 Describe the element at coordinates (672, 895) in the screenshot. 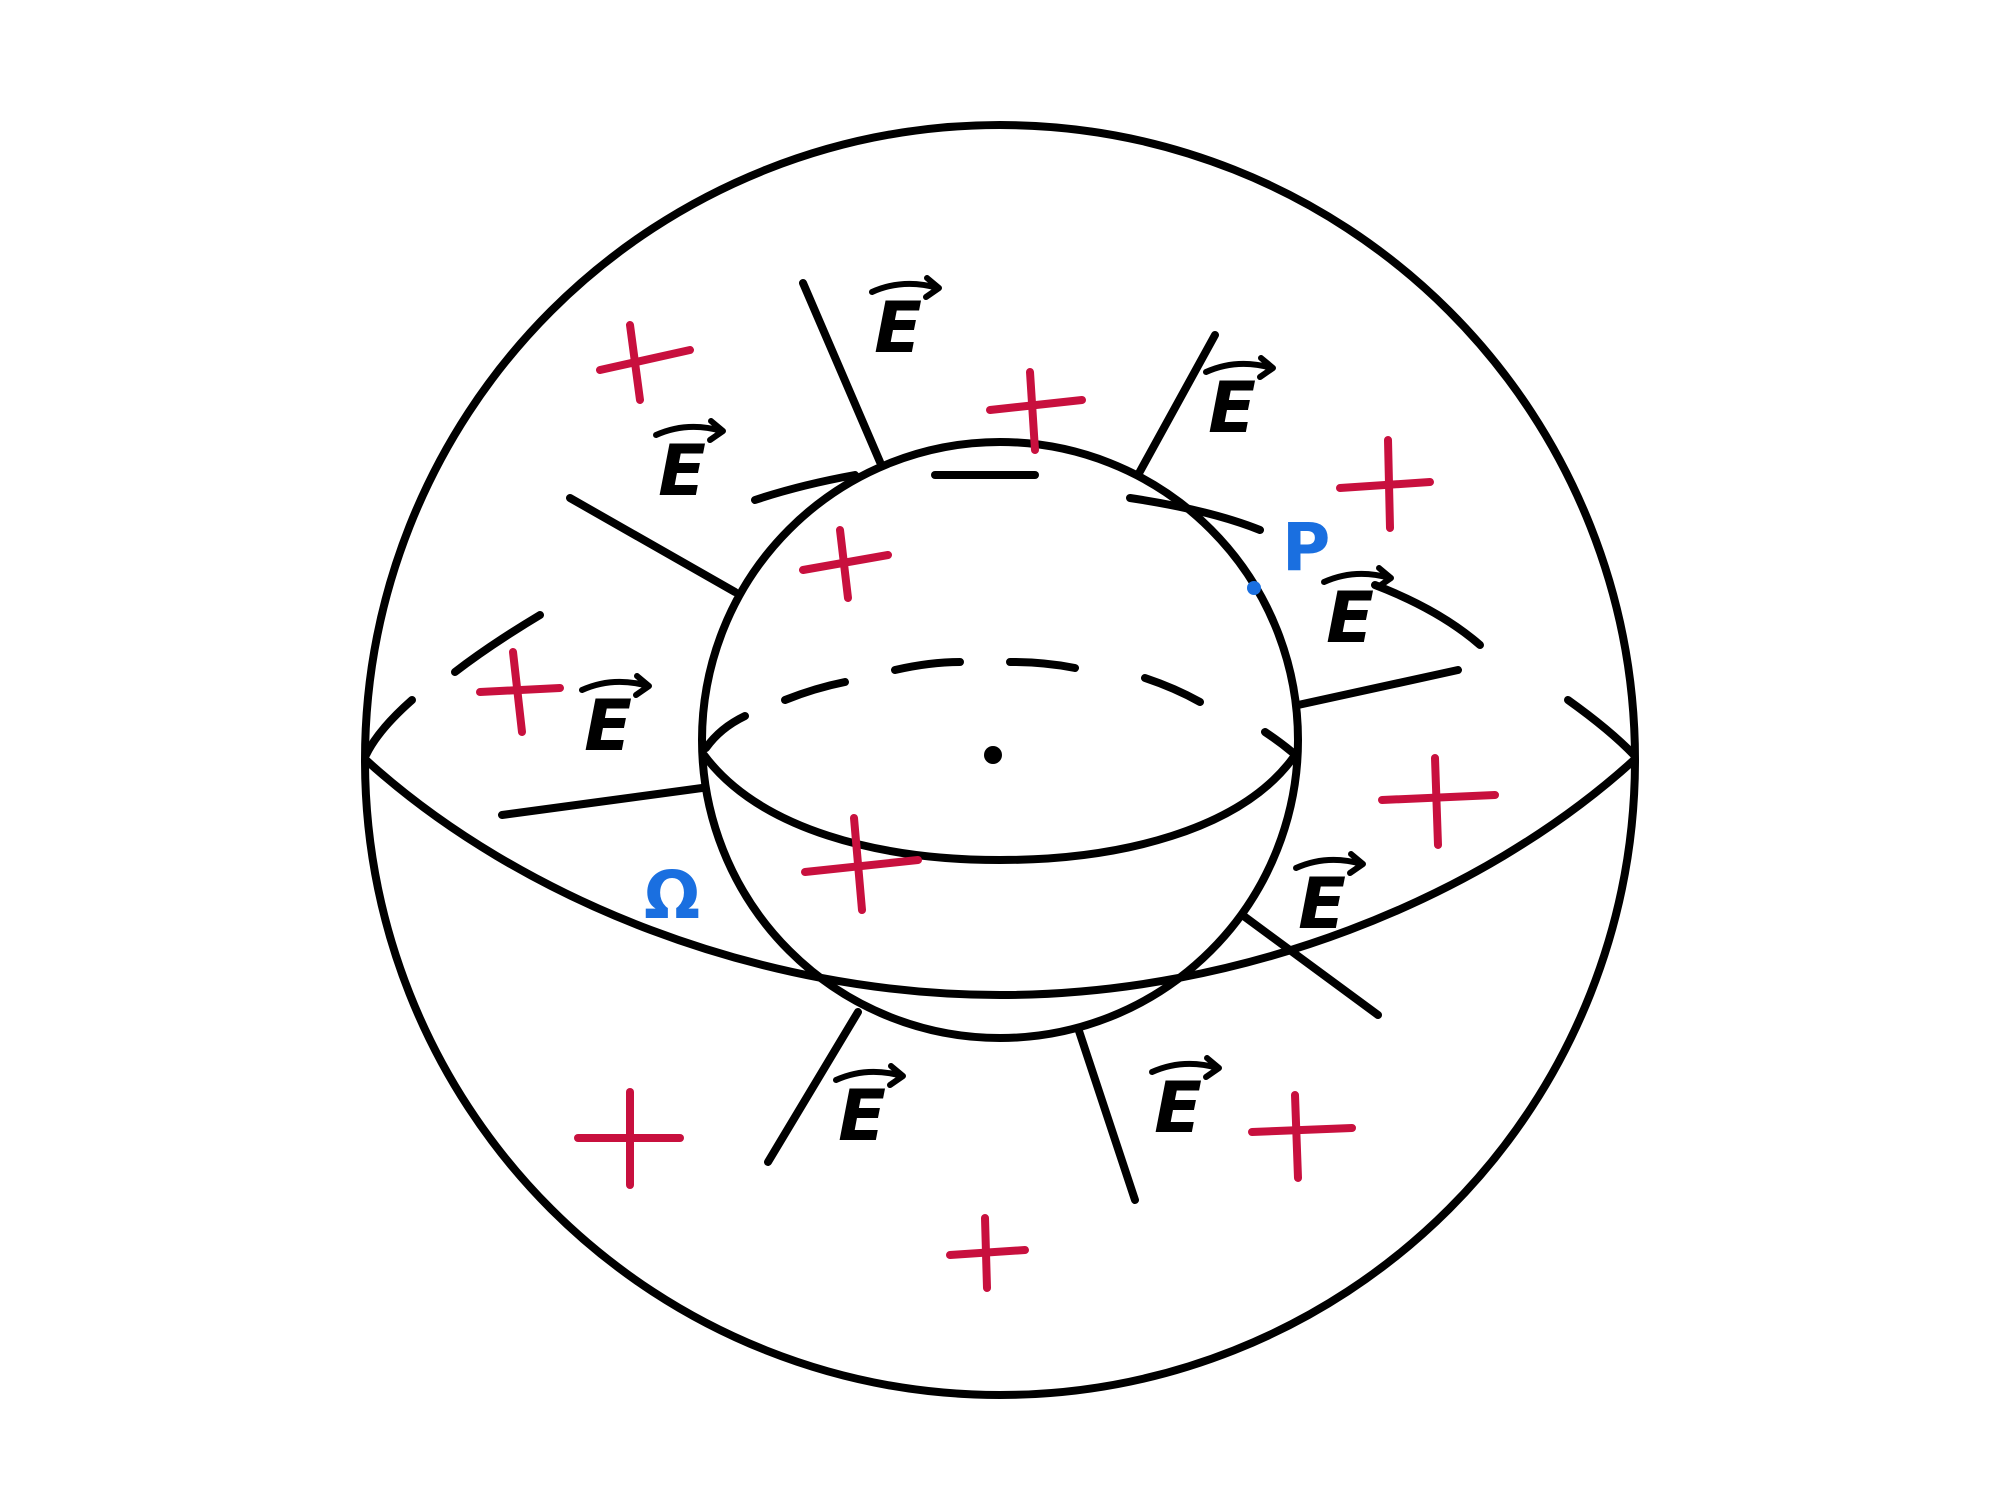

I see `region-omega-label: Ω` at that location.